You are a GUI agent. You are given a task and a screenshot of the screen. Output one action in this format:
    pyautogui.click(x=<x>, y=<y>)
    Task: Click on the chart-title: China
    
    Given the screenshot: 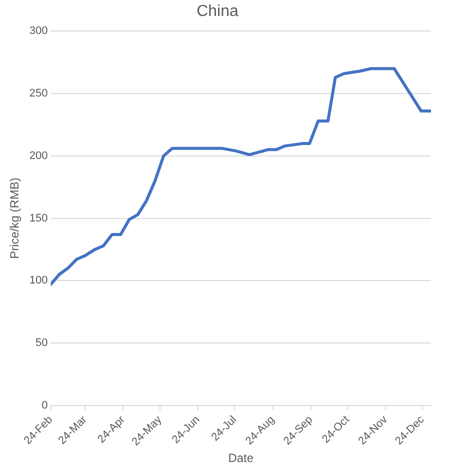 What is the action you would take?
    pyautogui.click(x=217, y=11)
    